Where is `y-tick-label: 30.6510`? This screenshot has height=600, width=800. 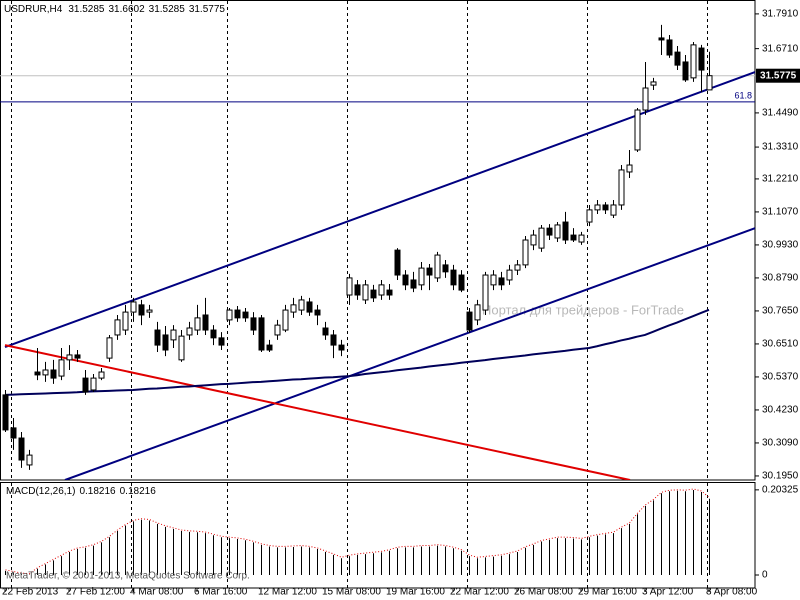 y-tick-label: 30.6510 is located at coordinates (780, 344).